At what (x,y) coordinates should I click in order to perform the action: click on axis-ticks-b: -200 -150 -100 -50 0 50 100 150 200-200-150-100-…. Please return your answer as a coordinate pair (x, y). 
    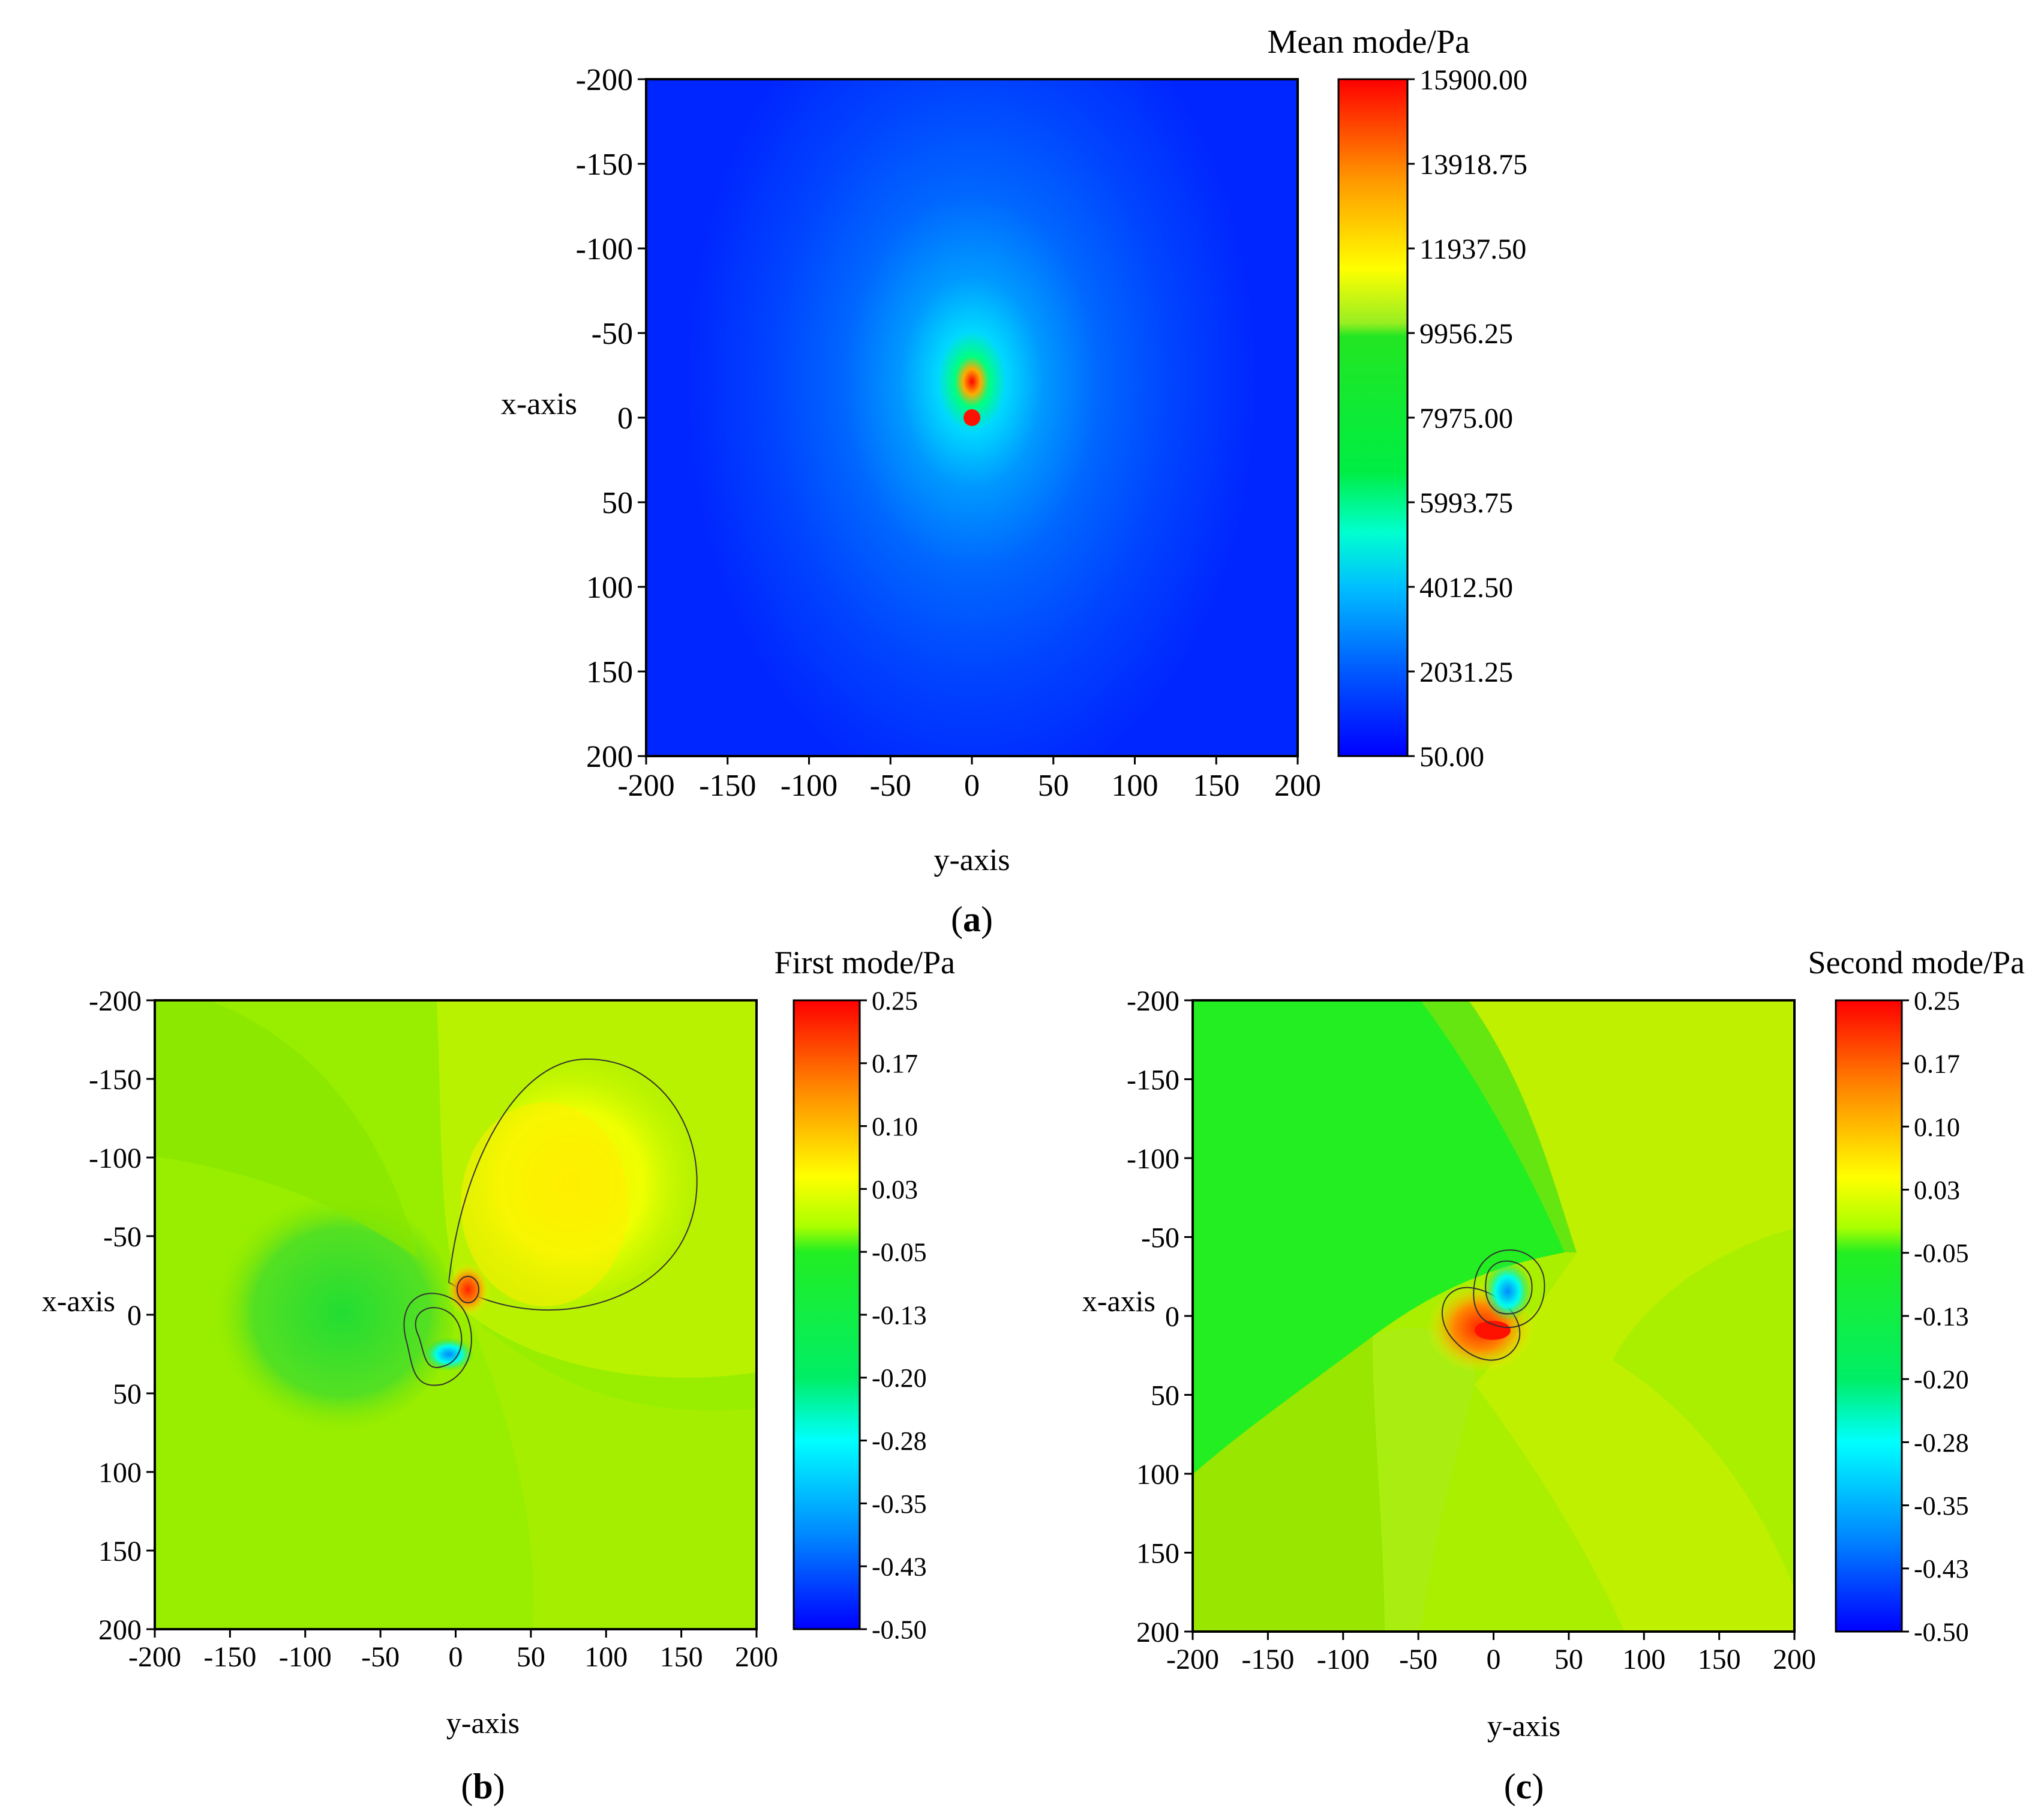
    Looking at the image, I should click on (433, 1329).